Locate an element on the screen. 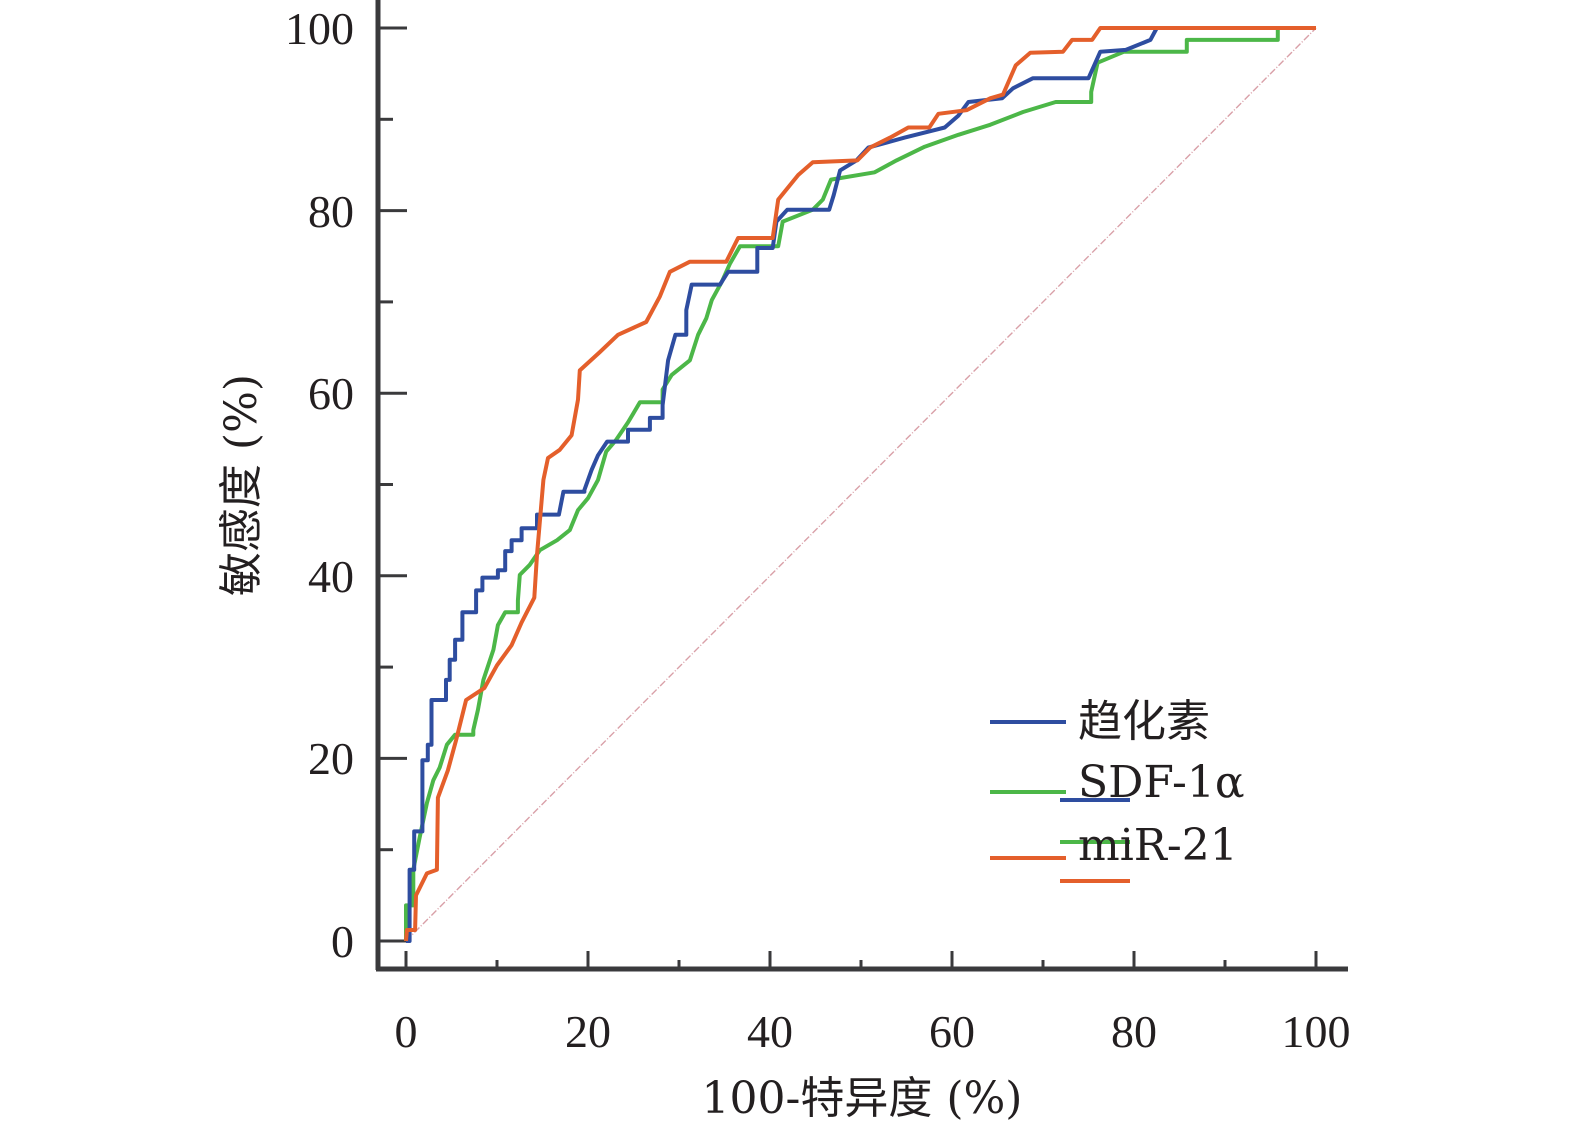  y-tick-label: 20 is located at coordinates (331, 758).